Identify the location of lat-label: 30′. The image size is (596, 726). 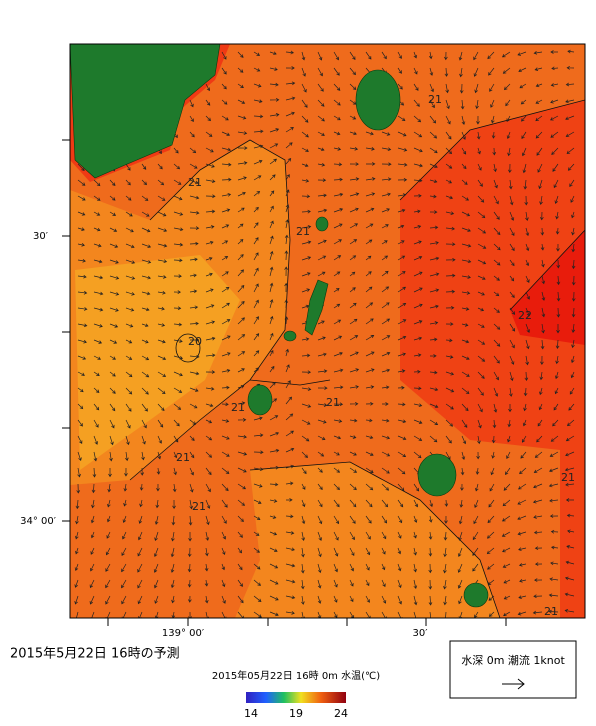
(41, 236).